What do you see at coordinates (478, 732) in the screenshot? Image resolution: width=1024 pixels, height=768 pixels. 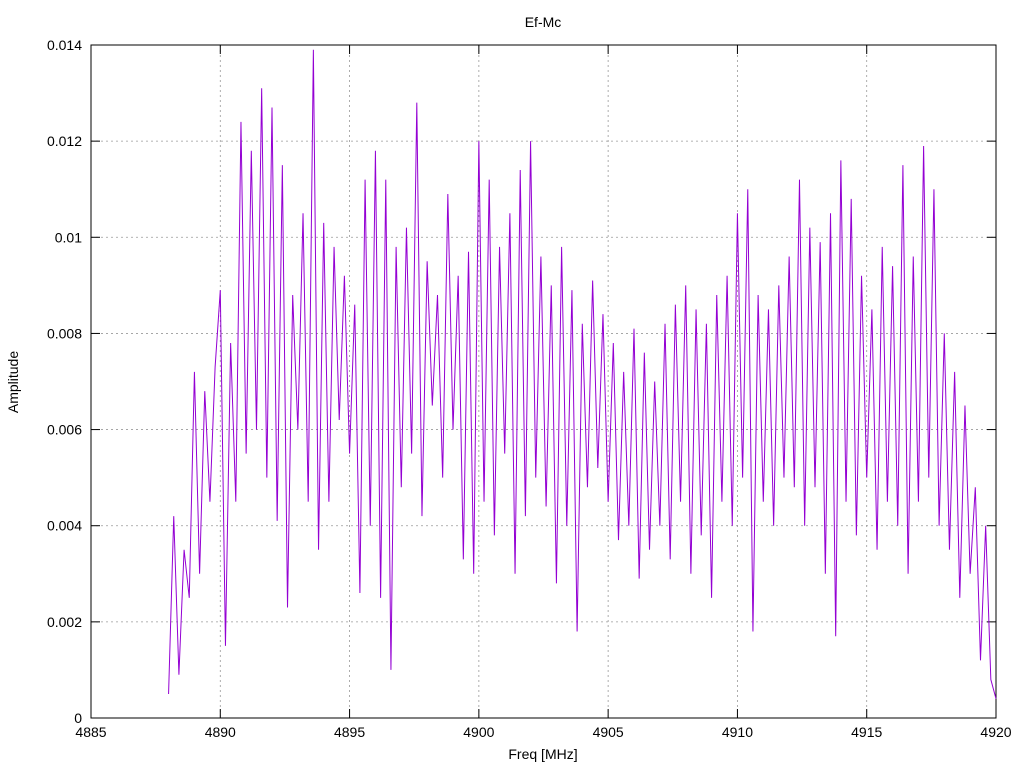 I see `x-tick-label: 4900` at bounding box center [478, 732].